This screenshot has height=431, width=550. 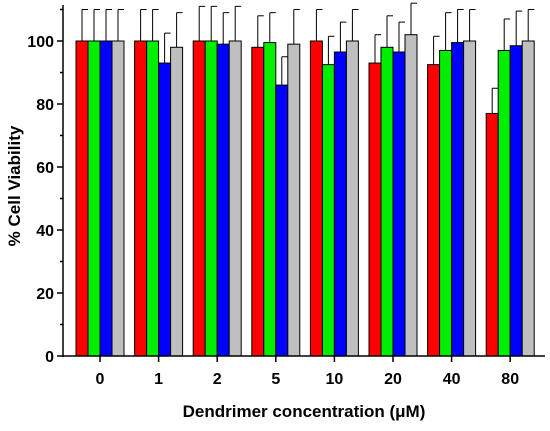 I want to click on y-ticks-layer: 0 20 40 60 80 100, so click(x=45, y=187).